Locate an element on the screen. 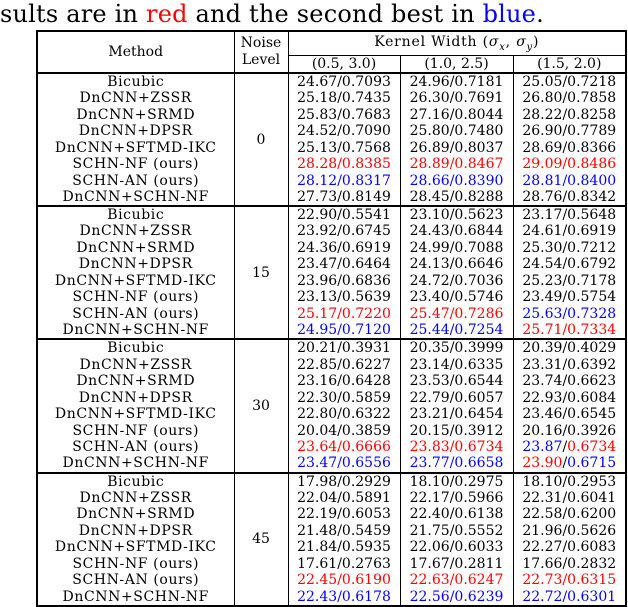 The width and height of the screenshot is (628, 607). result-cell: 25.17/0.7220 is located at coordinates (344, 314).